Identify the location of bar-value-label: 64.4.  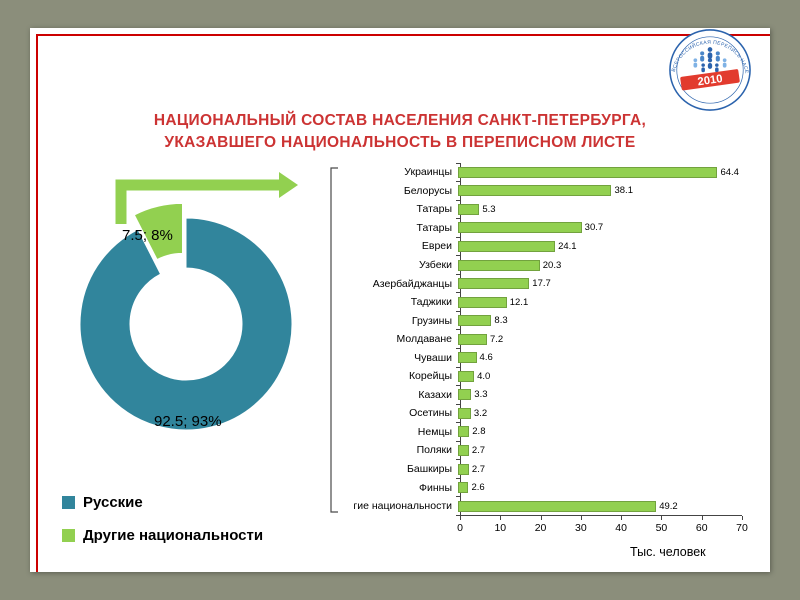
(729, 172).